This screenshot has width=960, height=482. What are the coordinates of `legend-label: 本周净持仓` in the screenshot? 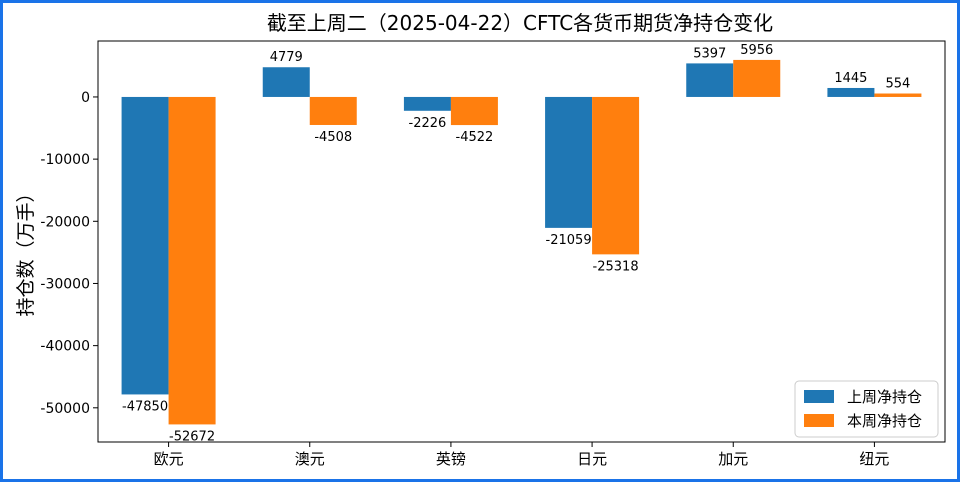 It's located at (884, 421).